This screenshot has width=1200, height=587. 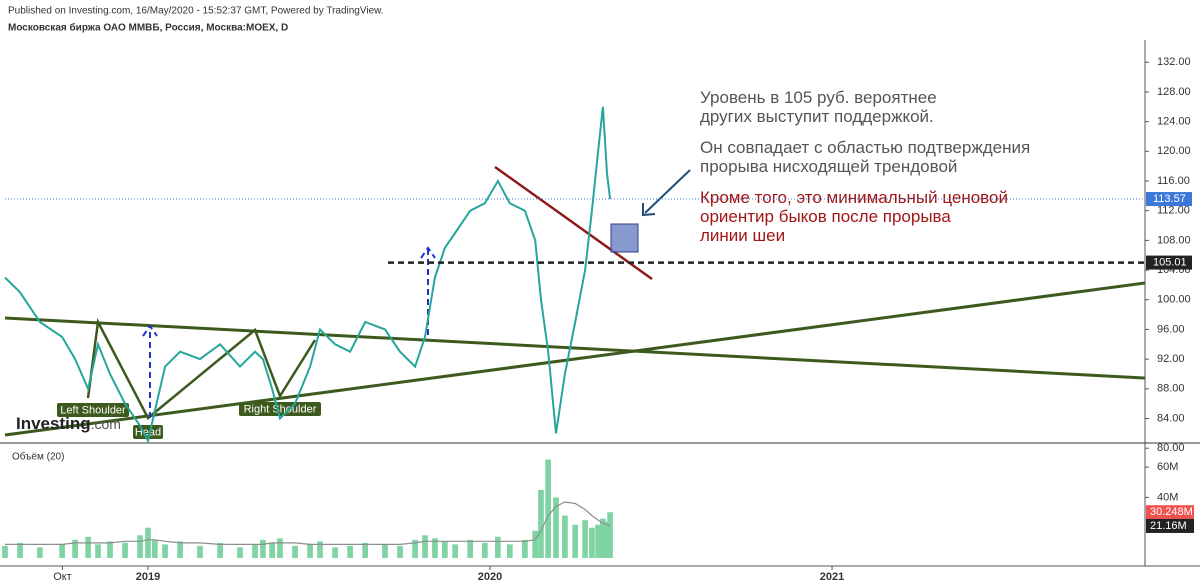 I want to click on logo-brand: Investing, so click(x=53, y=423).